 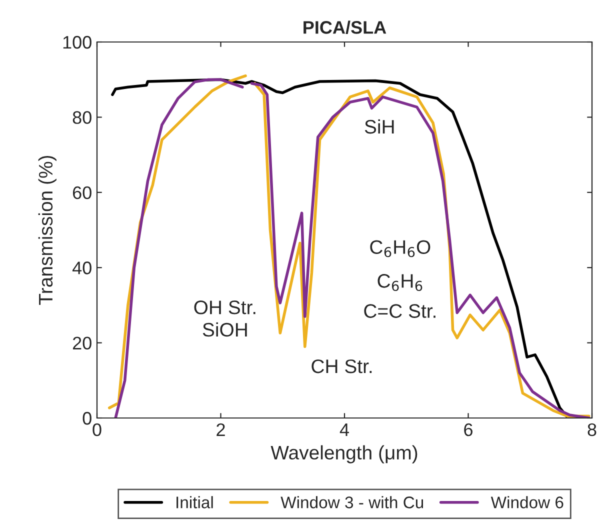 What do you see at coordinates (527, 502) in the screenshot?
I see `legend-label: Window 6` at bounding box center [527, 502].